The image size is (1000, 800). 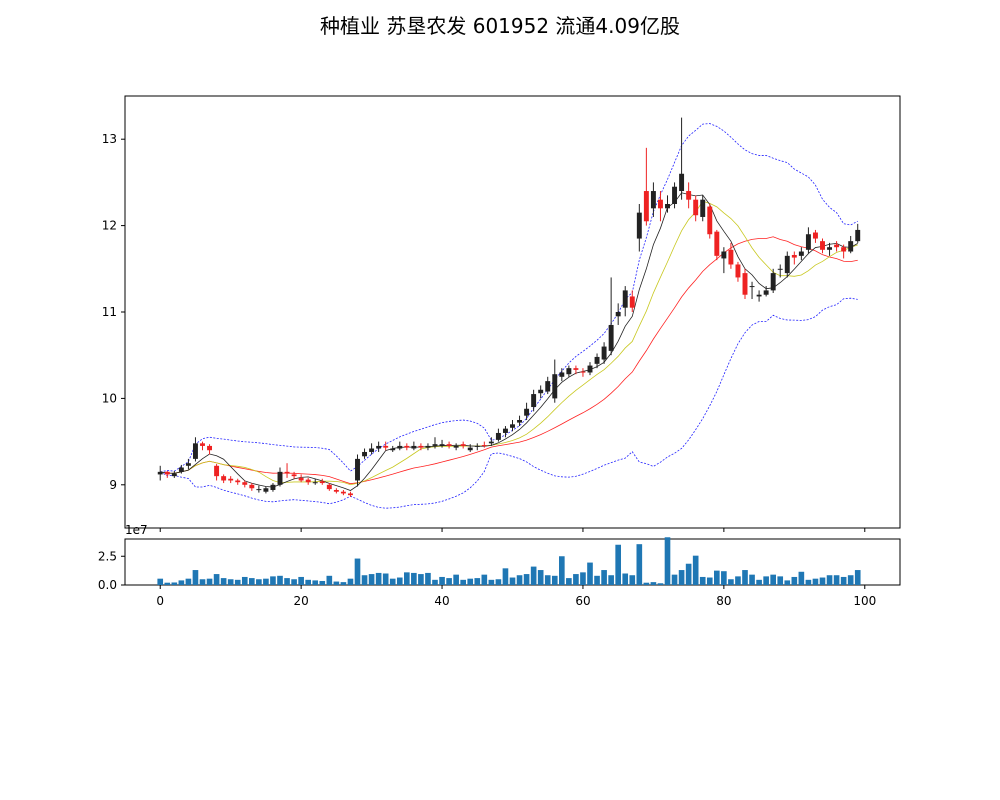 What do you see at coordinates (109, 226) in the screenshot?
I see `price-ytick-label: 12` at bounding box center [109, 226].